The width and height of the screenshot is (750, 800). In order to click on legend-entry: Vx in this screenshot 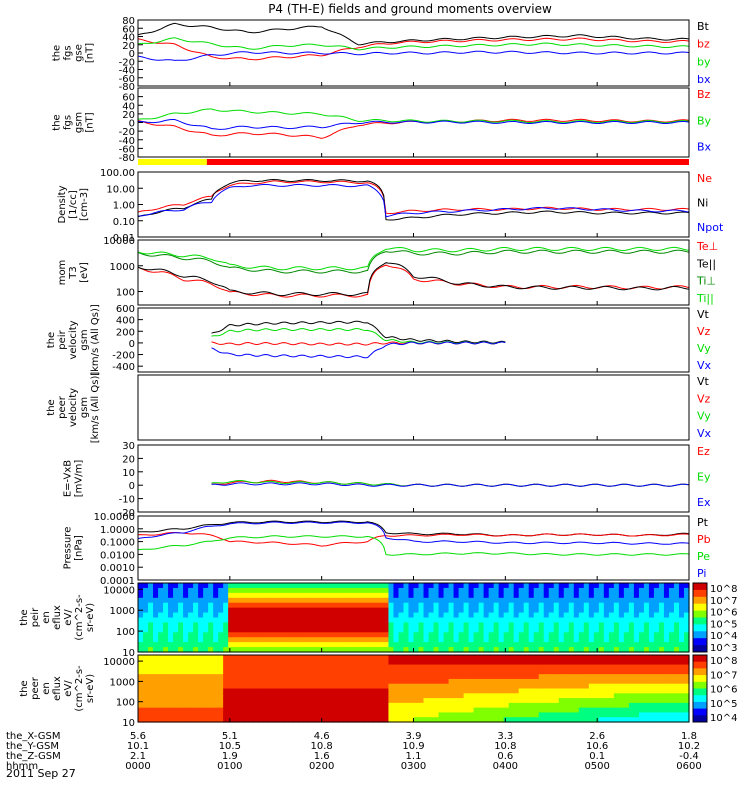, I will do `click(704, 433)`.